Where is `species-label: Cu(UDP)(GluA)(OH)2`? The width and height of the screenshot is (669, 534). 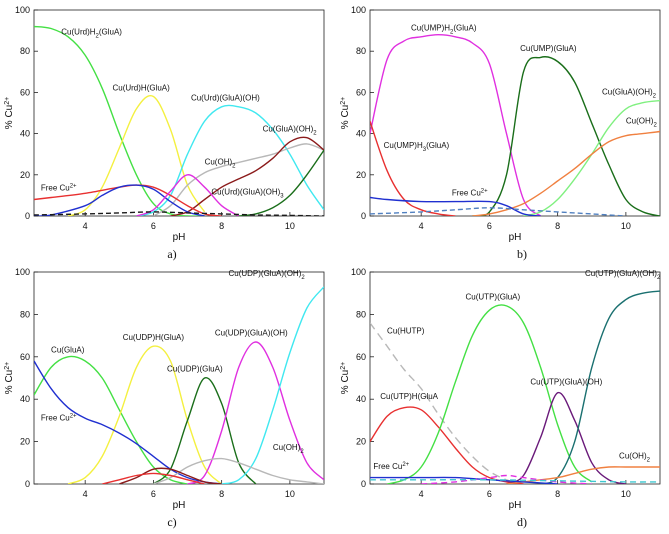 species-label: Cu(UDP)(GluA)(OH)2 is located at coordinates (266, 275).